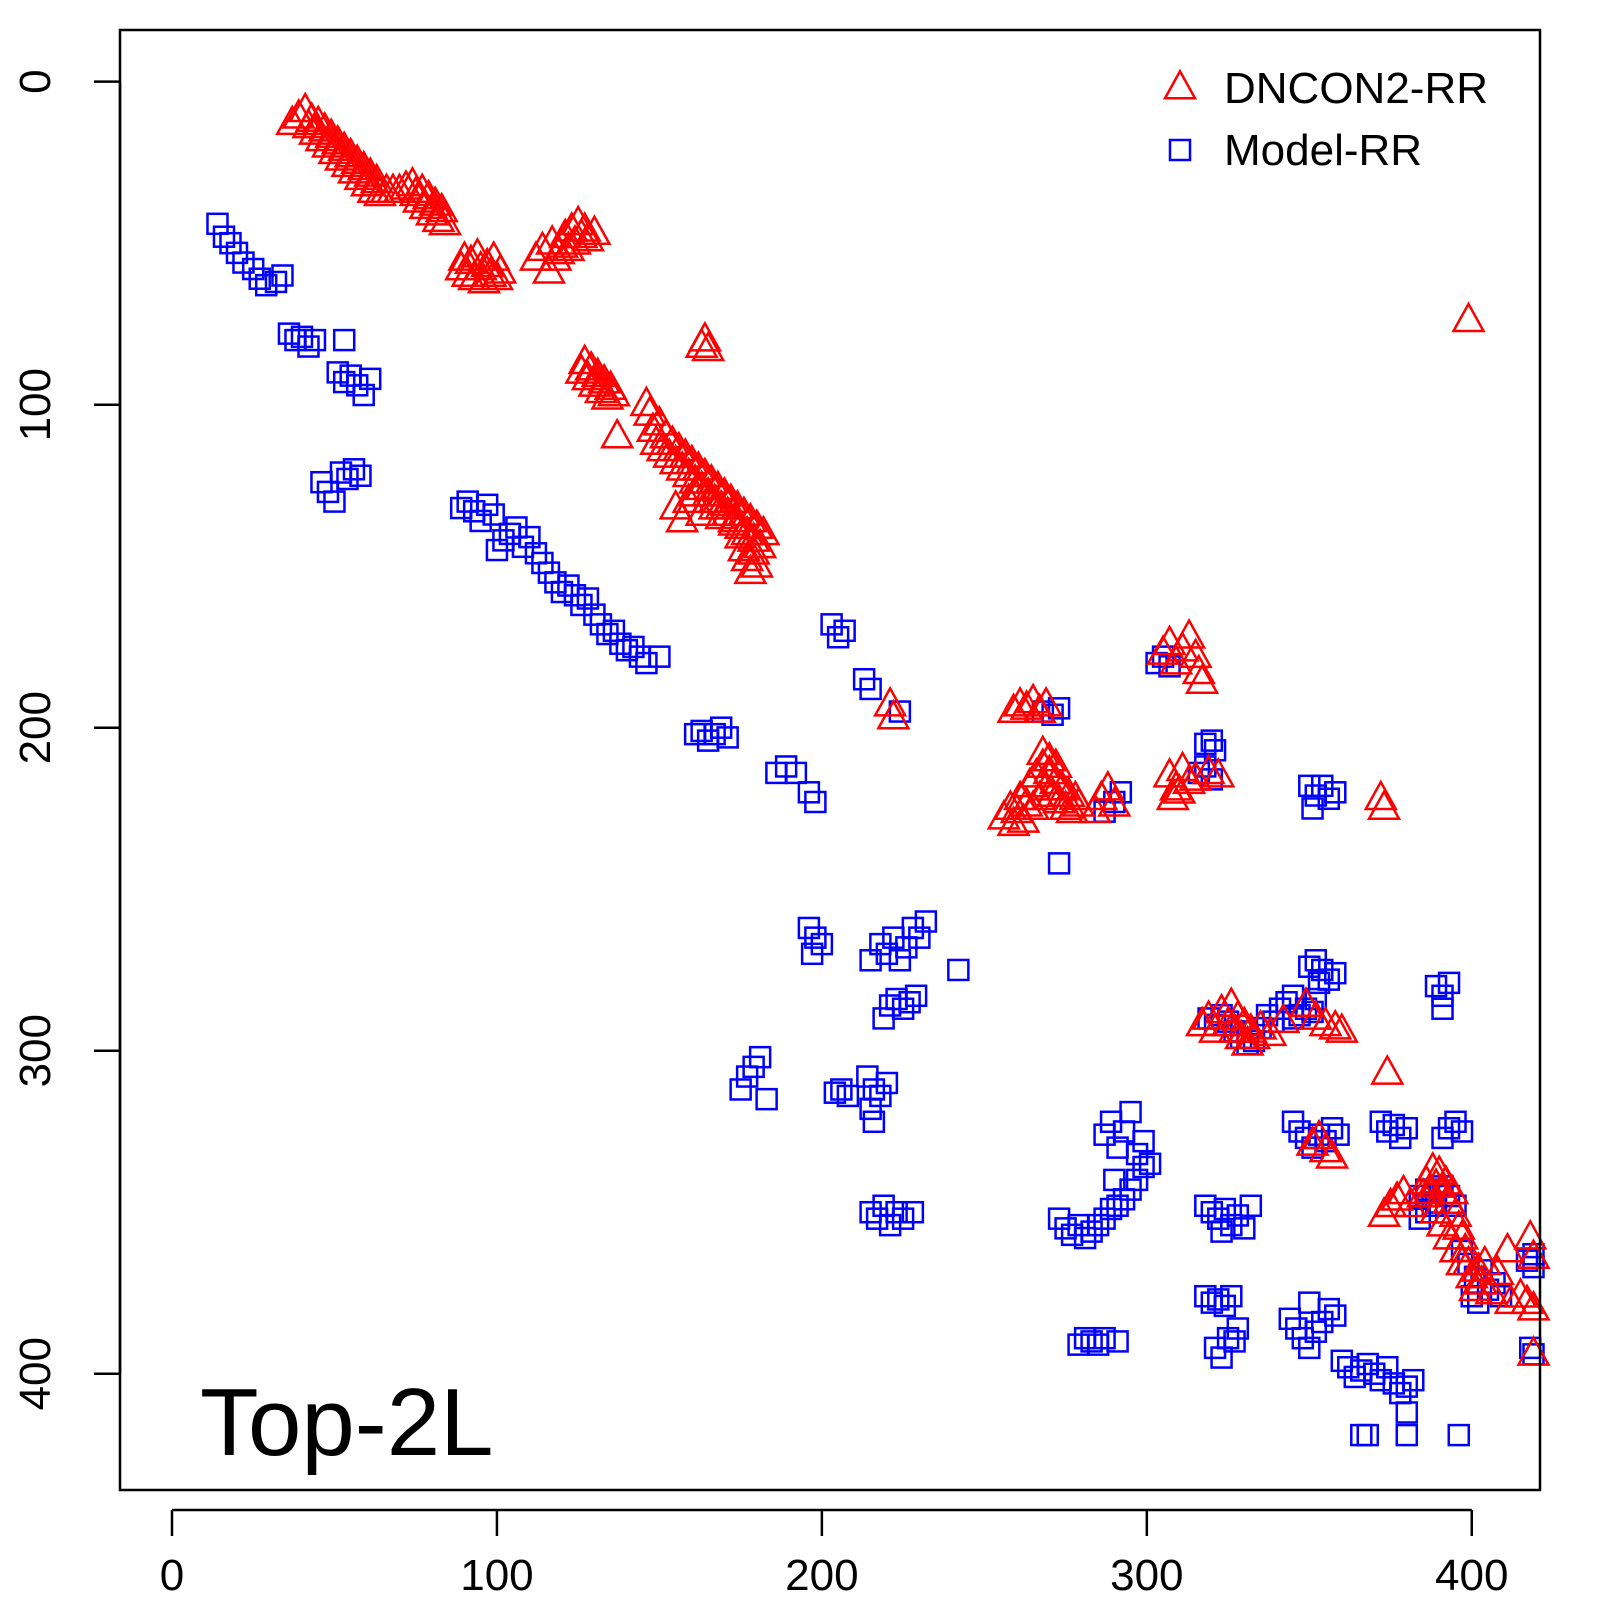 This screenshot has height=1600, width=1600. What do you see at coordinates (496, 1575) in the screenshot?
I see `x-tick-label: 100` at bounding box center [496, 1575].